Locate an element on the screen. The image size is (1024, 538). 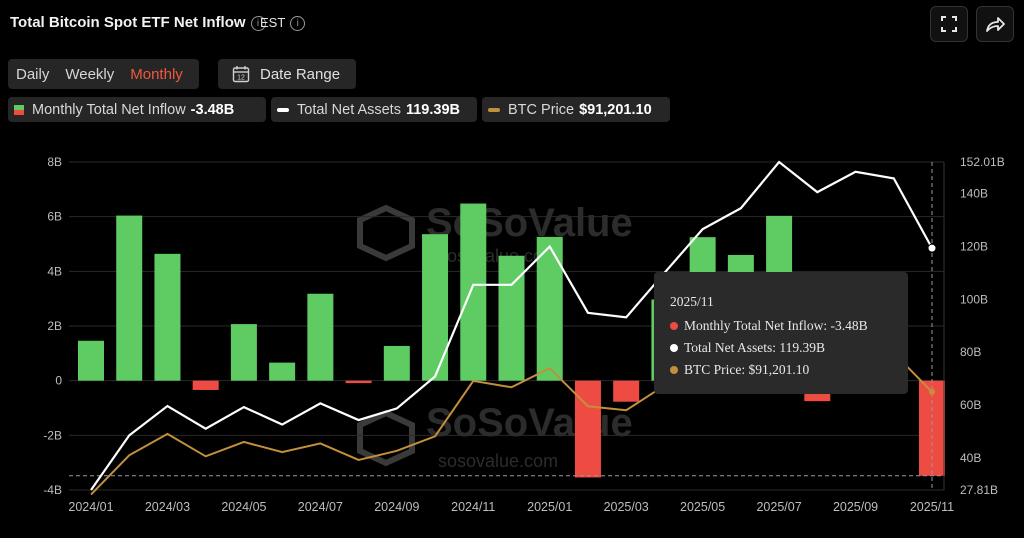
x-axis-tick: 2025/07 is located at coordinates (778, 507).